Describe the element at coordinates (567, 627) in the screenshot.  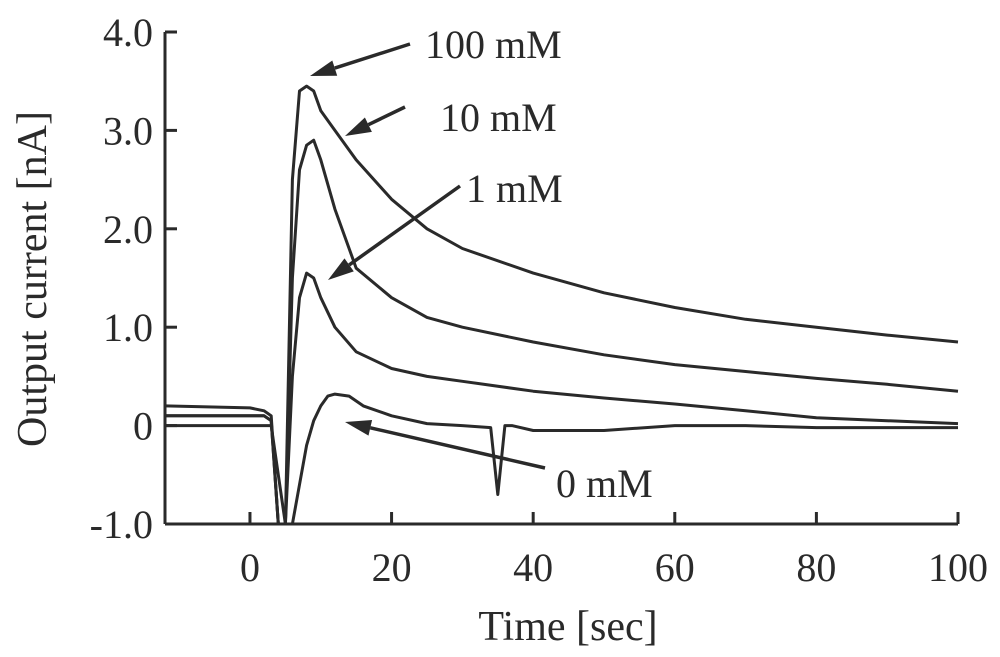
I see `x-axis-label: Time [sec]` at that location.